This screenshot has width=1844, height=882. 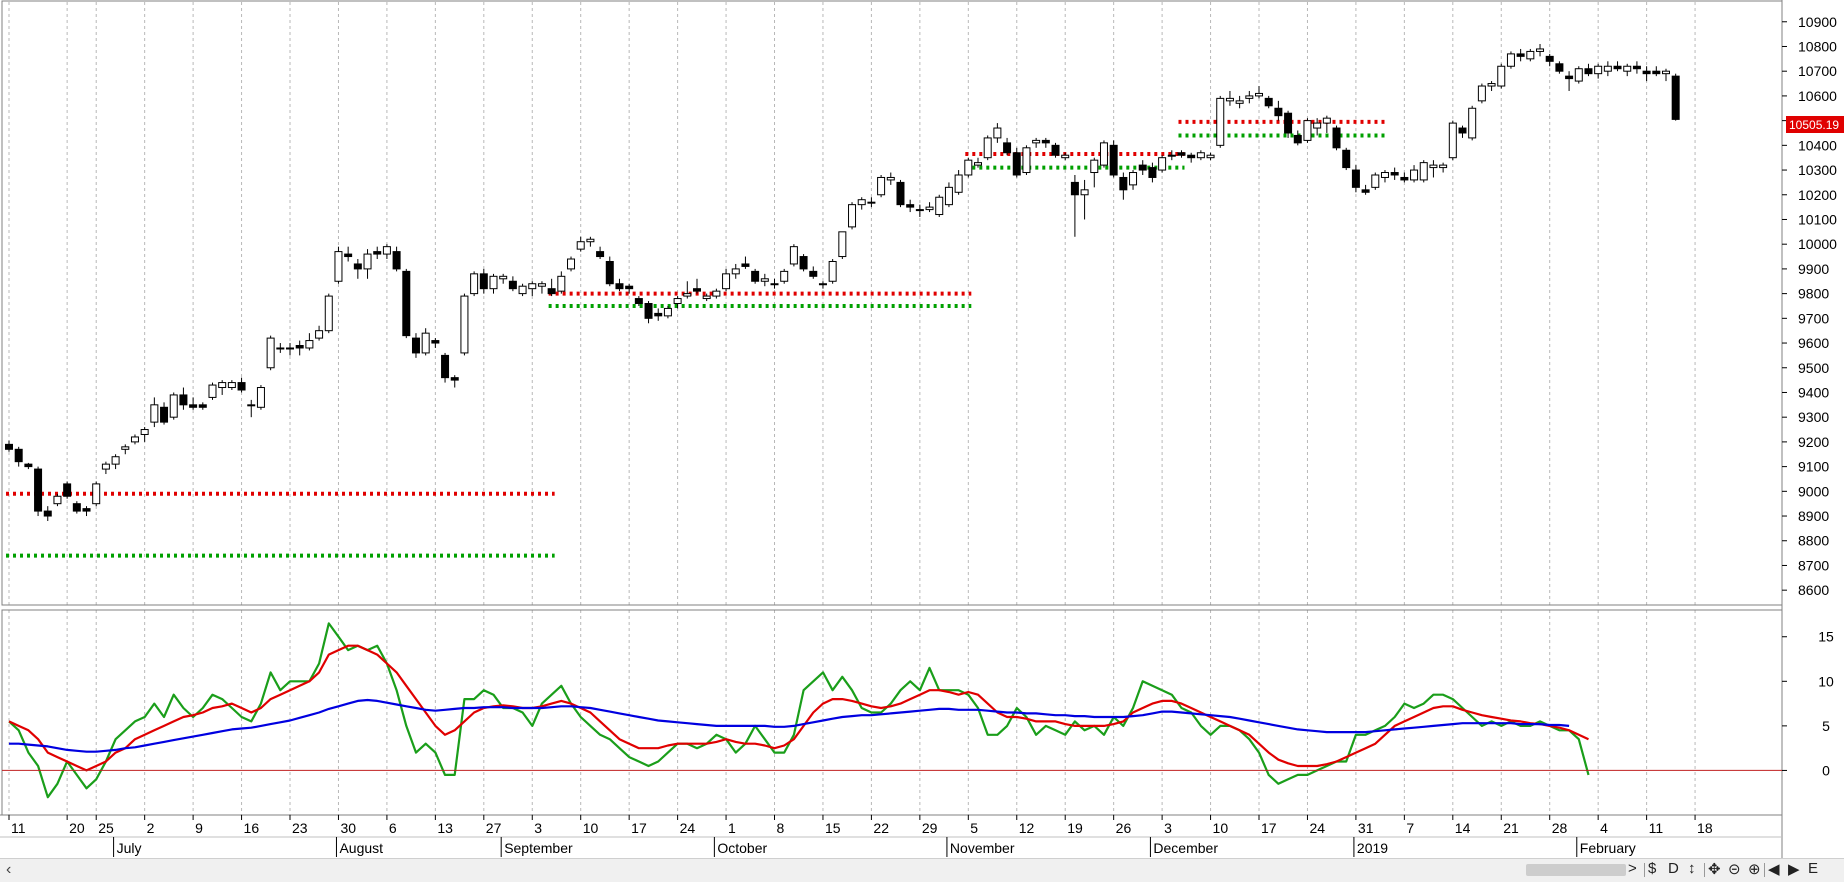 What do you see at coordinates (1813, 368) in the screenshot?
I see `price-tick-label: 9500` at bounding box center [1813, 368].